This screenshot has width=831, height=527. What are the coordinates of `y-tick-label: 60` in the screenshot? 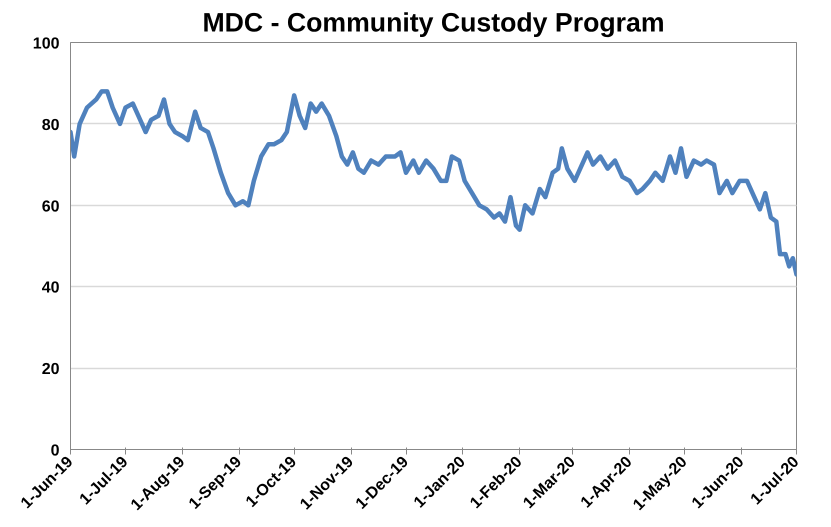 It's located at (51, 207).